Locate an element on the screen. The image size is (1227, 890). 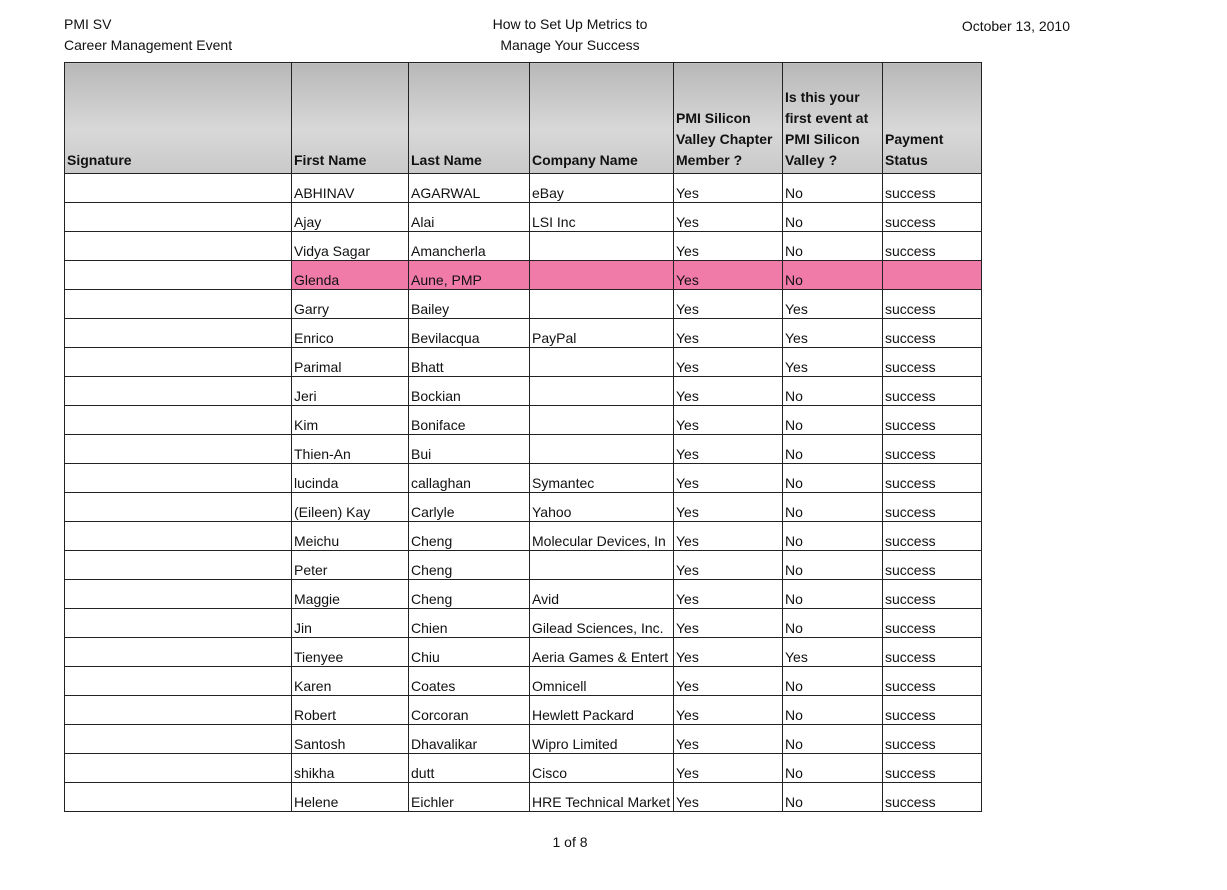
row: Karen Coates Omnicell Yes No success is located at coordinates (523, 681).